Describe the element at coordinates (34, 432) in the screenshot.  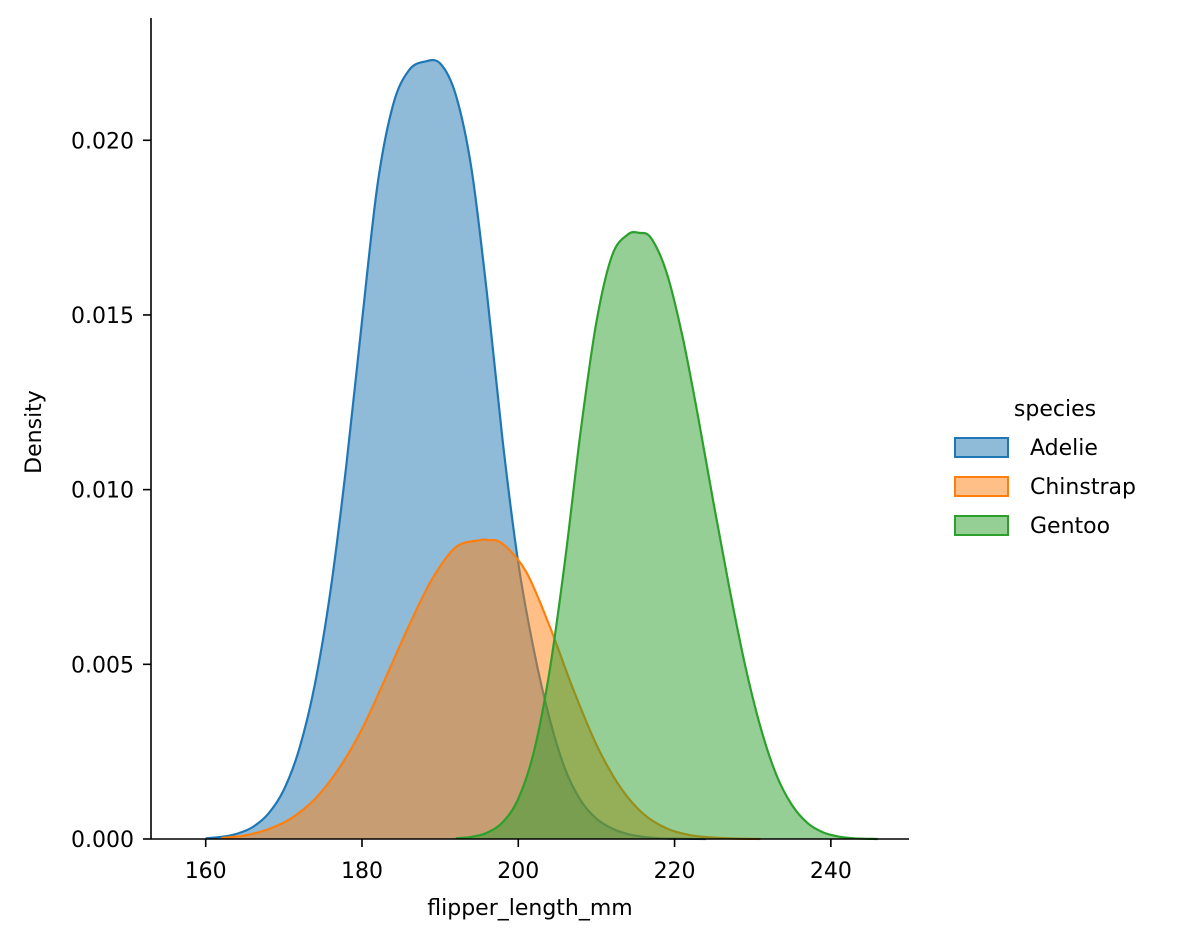
I see `y-axis-label: Density` at that location.